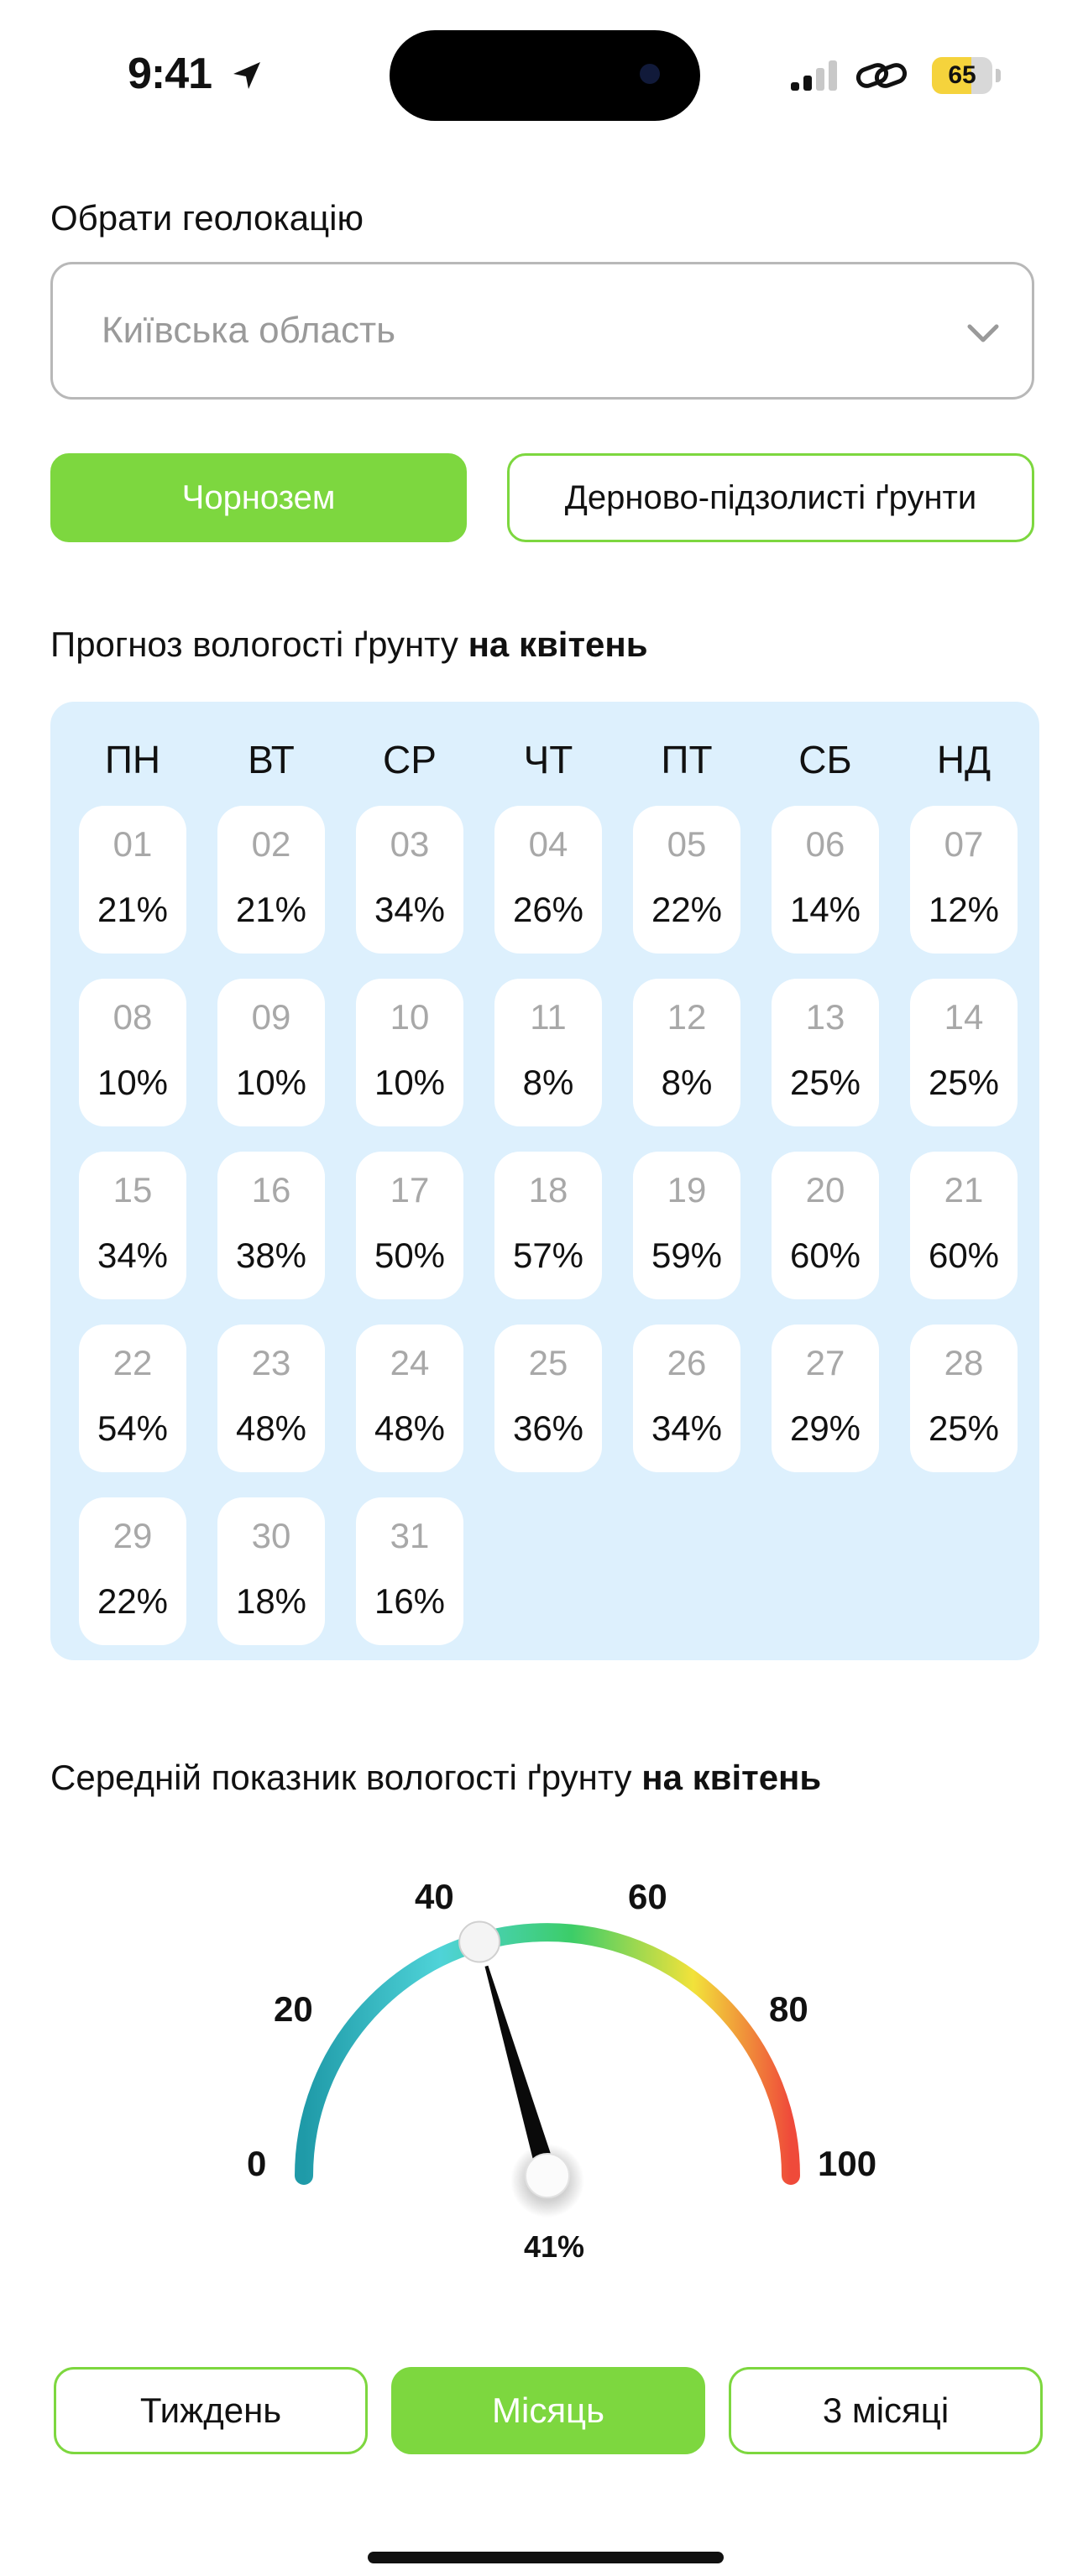 The height and width of the screenshot is (2576, 1083). I want to click on calendar-day-moisture: 59%, so click(687, 1255).